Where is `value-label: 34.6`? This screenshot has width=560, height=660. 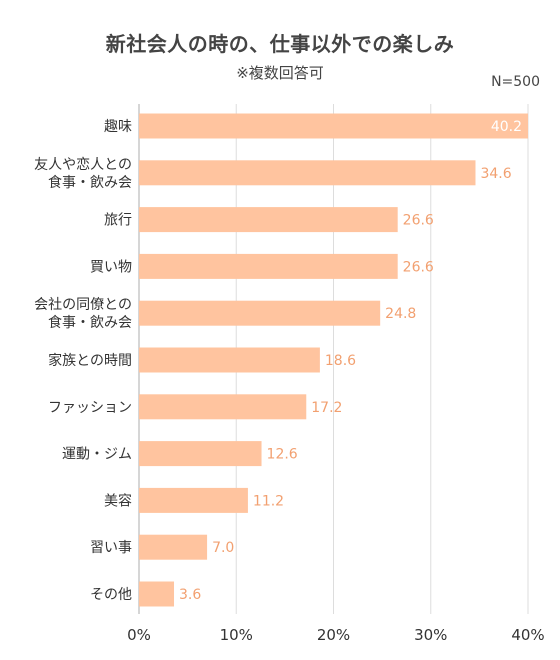 value-label: 34.6 is located at coordinates (495, 174).